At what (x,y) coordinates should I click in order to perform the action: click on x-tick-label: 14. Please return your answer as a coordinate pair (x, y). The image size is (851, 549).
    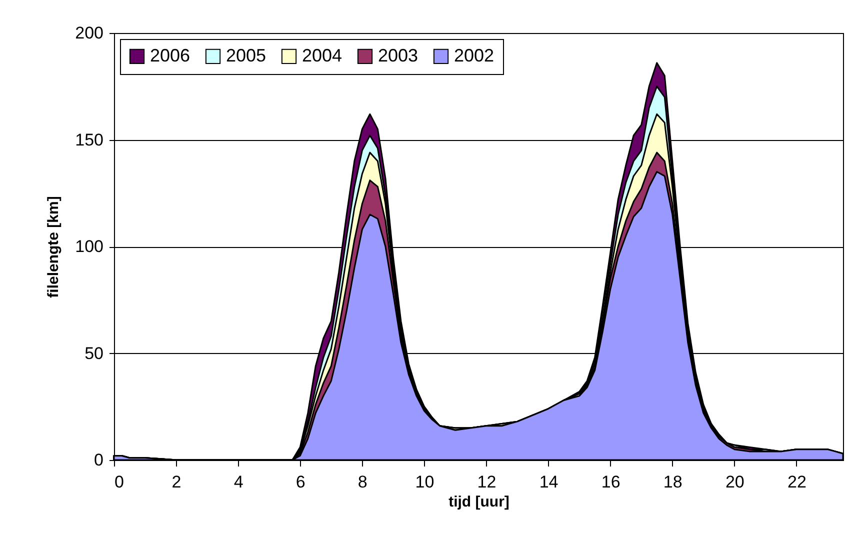
    Looking at the image, I should click on (548, 482).